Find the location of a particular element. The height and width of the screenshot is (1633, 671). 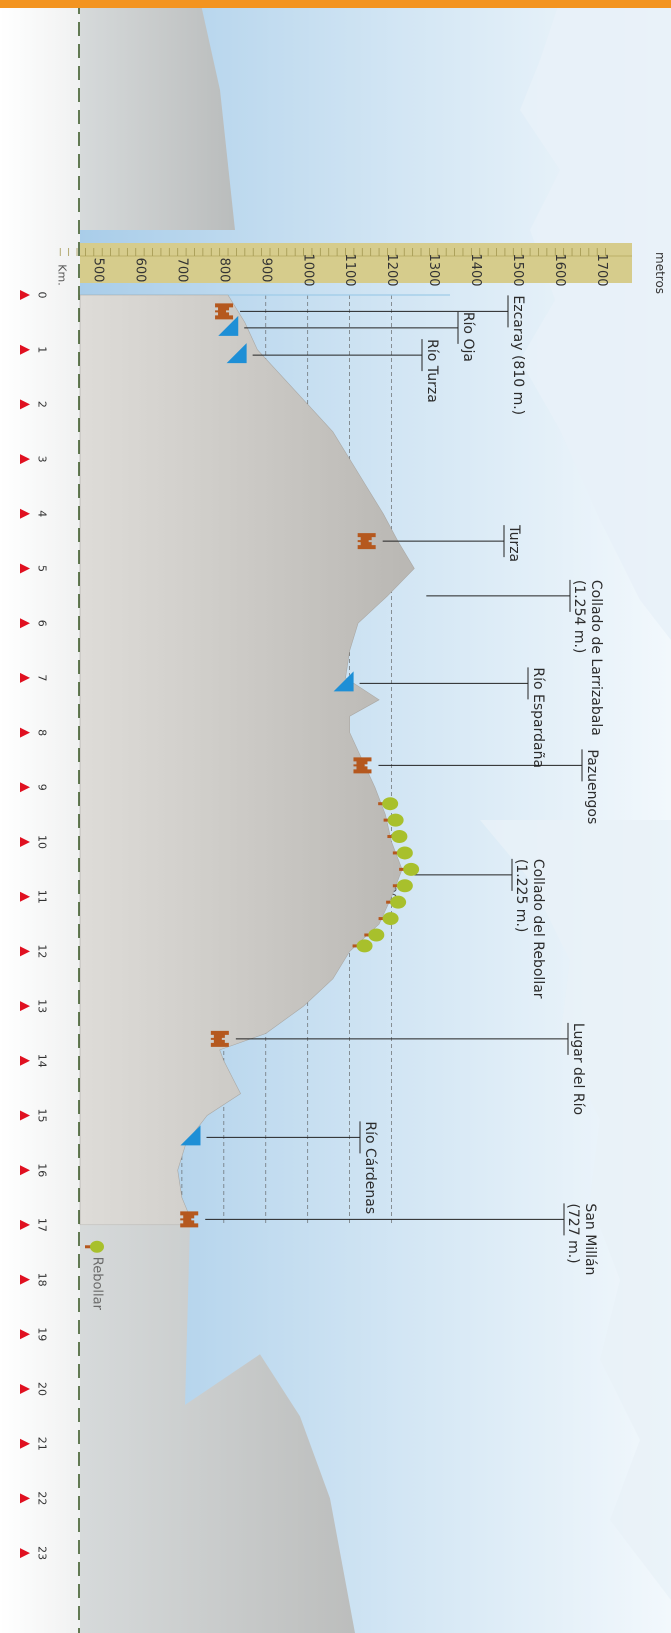

x-tick-label: 16 is located at coordinates (42, 1170).